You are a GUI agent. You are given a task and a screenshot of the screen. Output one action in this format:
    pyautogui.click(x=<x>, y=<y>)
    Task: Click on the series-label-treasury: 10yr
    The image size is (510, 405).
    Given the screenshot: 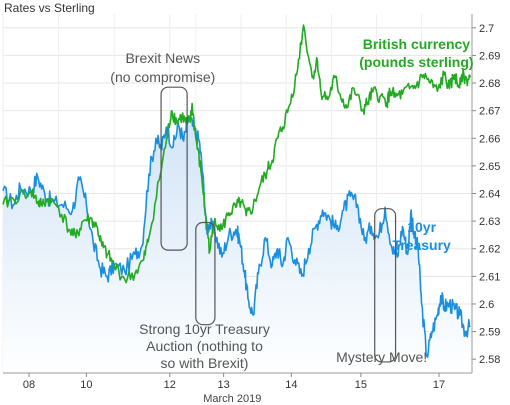 What is the action you would take?
    pyautogui.click(x=421, y=227)
    